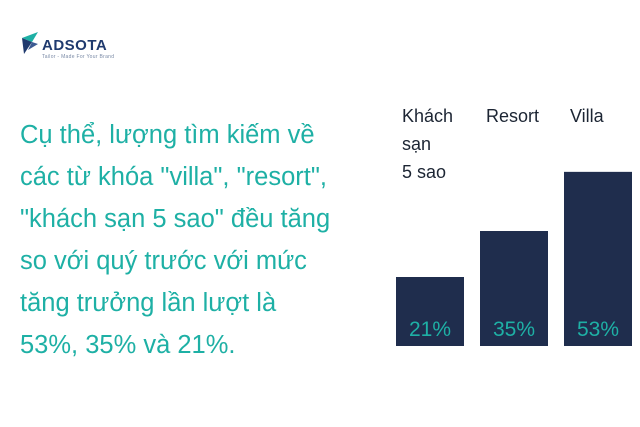 The height and width of the screenshot is (427, 640). Describe the element at coordinates (128, 345) in the screenshot. I see `description-line: 53%, 35% và 21%.` at that location.